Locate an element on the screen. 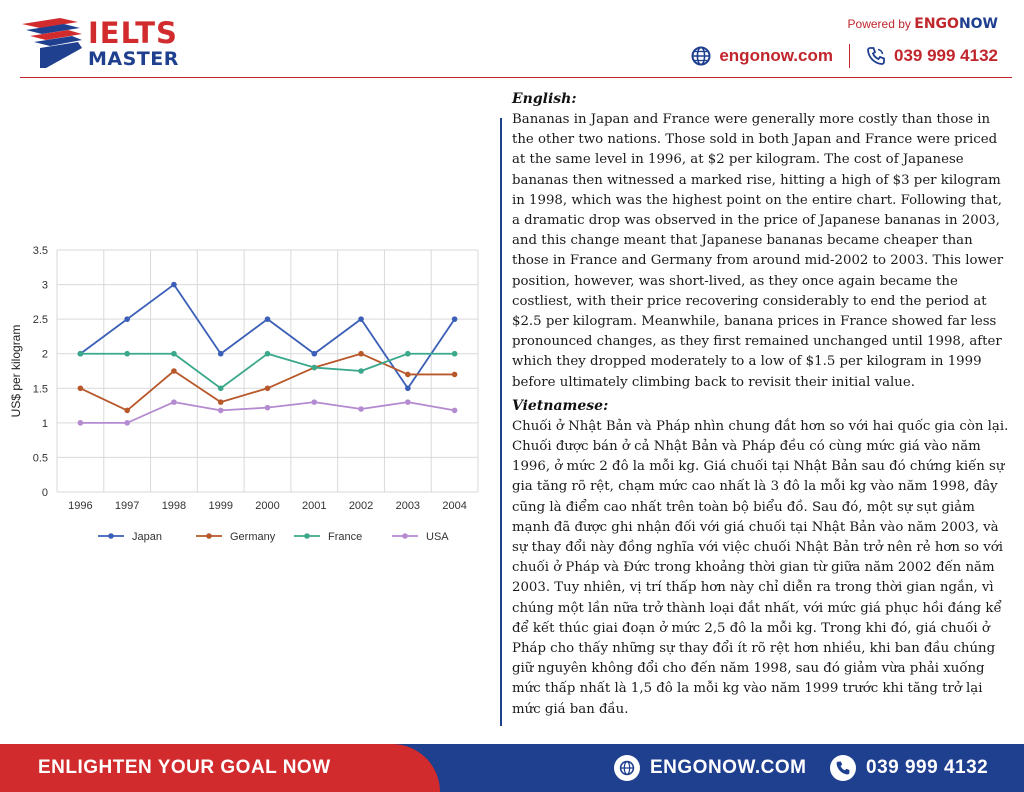 The width and height of the screenshot is (1024, 792). powered-brand: ENGONOW is located at coordinates (956, 24).